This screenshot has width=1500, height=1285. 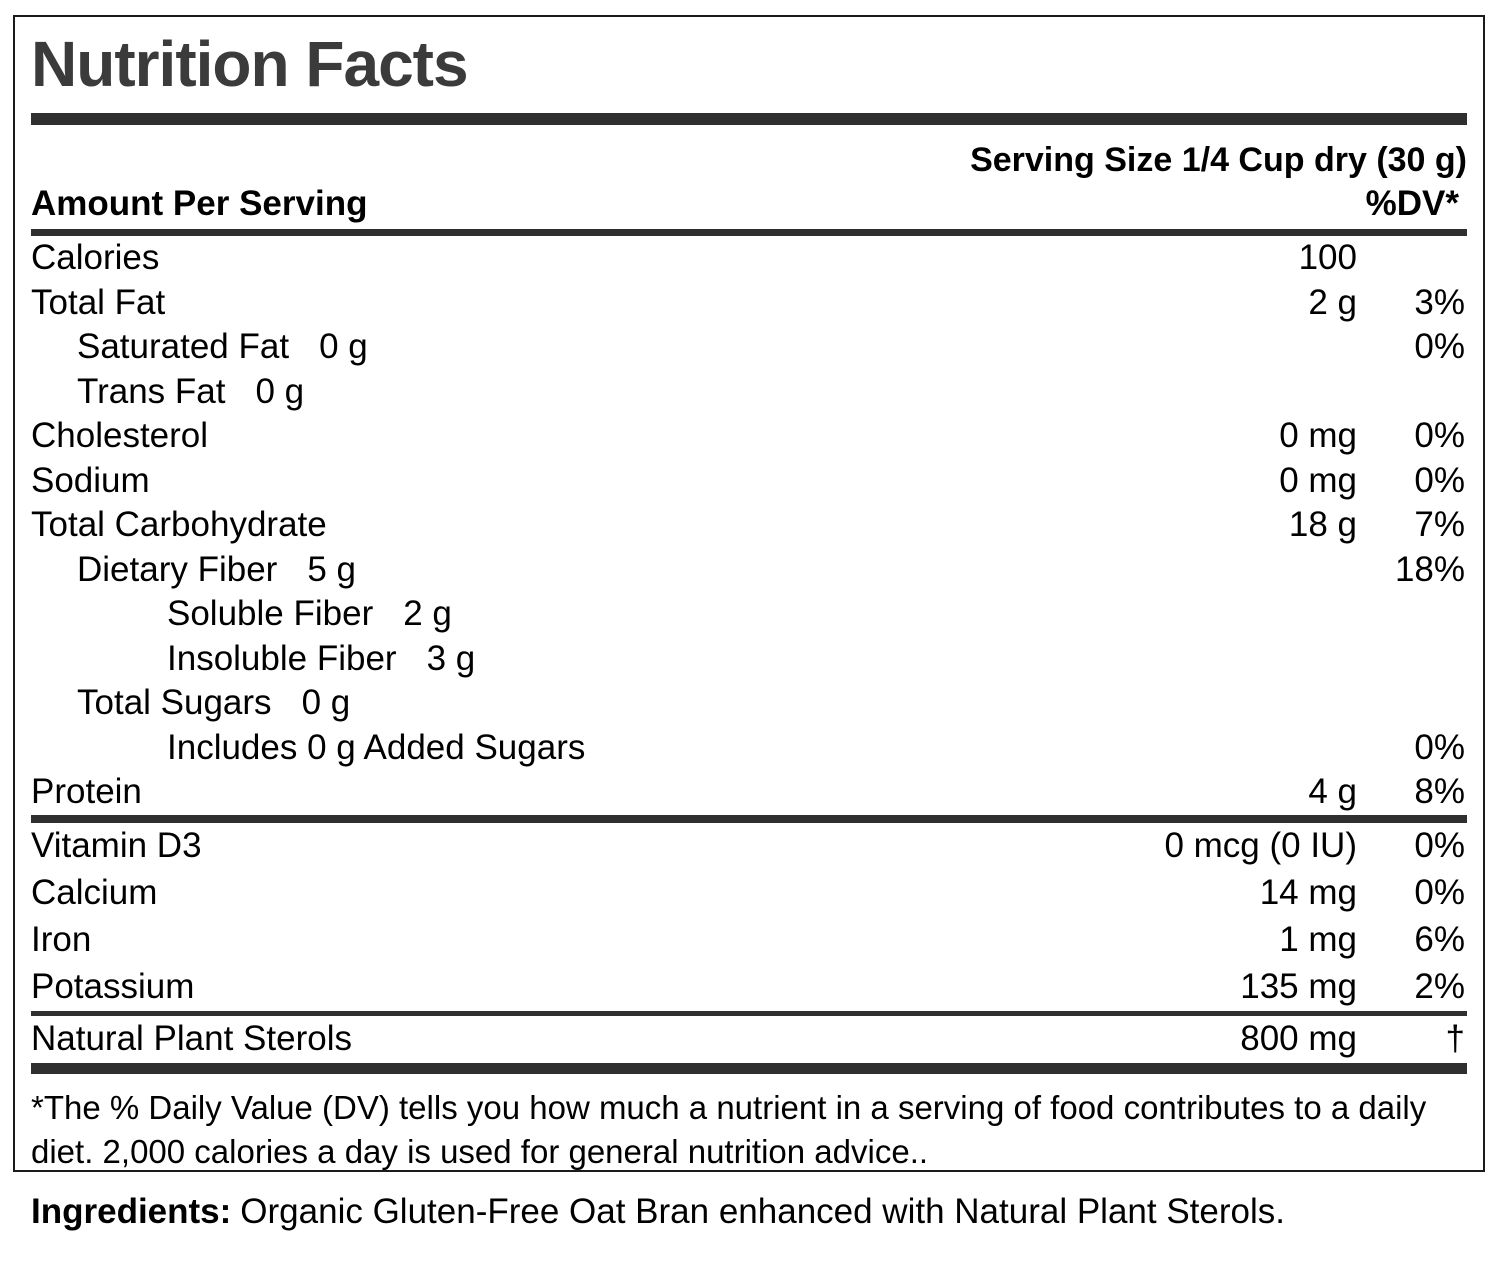 What do you see at coordinates (331, 569) in the screenshot?
I see `nutrient-inline-amount: 5 g` at bounding box center [331, 569].